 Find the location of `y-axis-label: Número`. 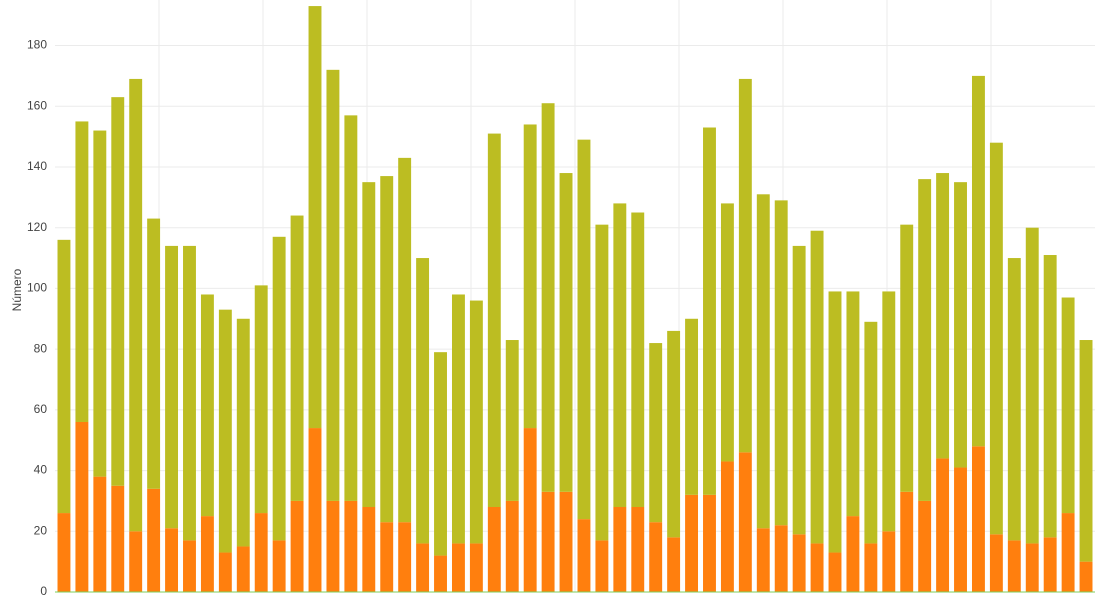

y-axis-label: Número is located at coordinates (17, 289).